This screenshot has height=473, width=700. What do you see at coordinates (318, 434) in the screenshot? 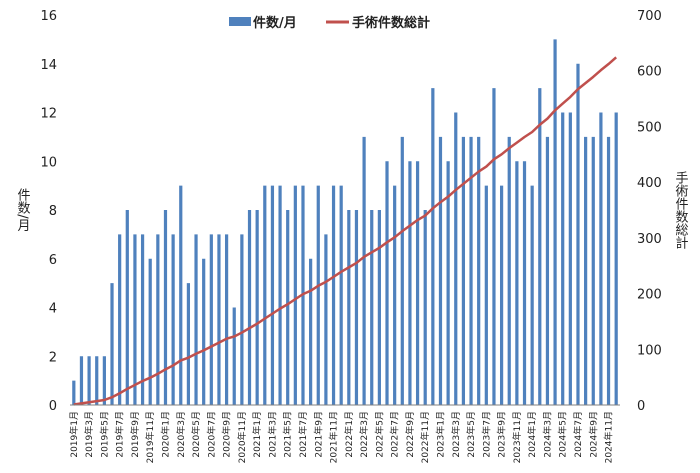
I see `x-tick-label: 2021年9月` at bounding box center [318, 434].